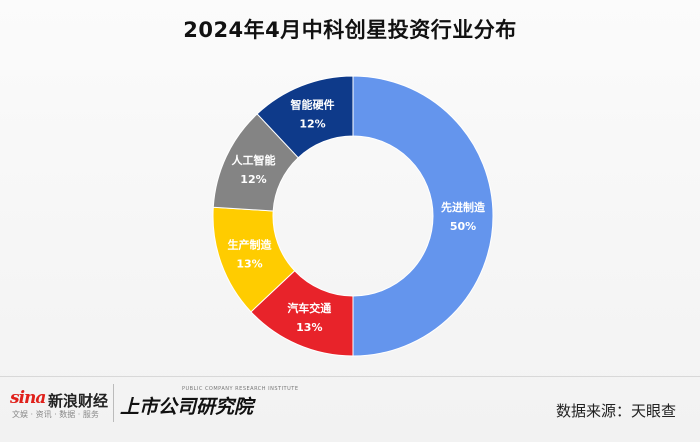 This screenshot has height=442, width=700. I want to click on slice-label-1: 先进制造, so click(463, 207).